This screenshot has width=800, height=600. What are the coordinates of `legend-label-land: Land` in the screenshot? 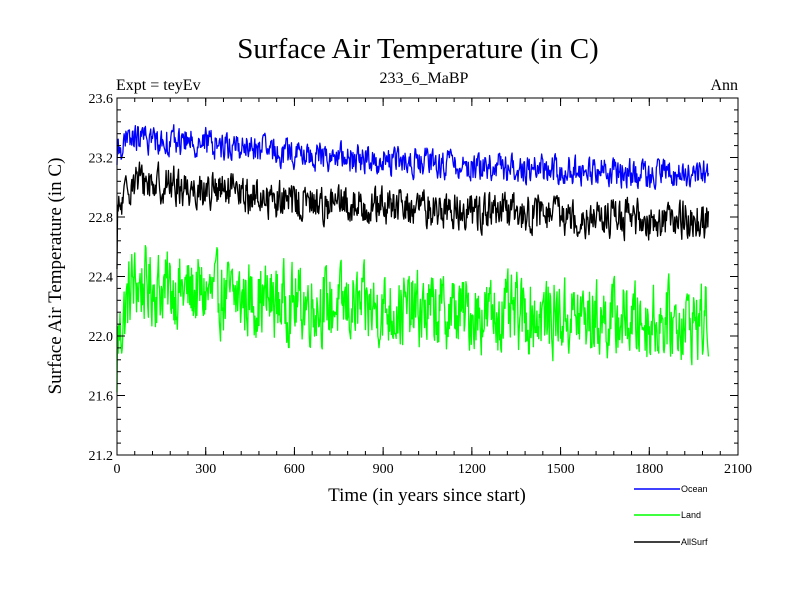 It's located at (691, 515).